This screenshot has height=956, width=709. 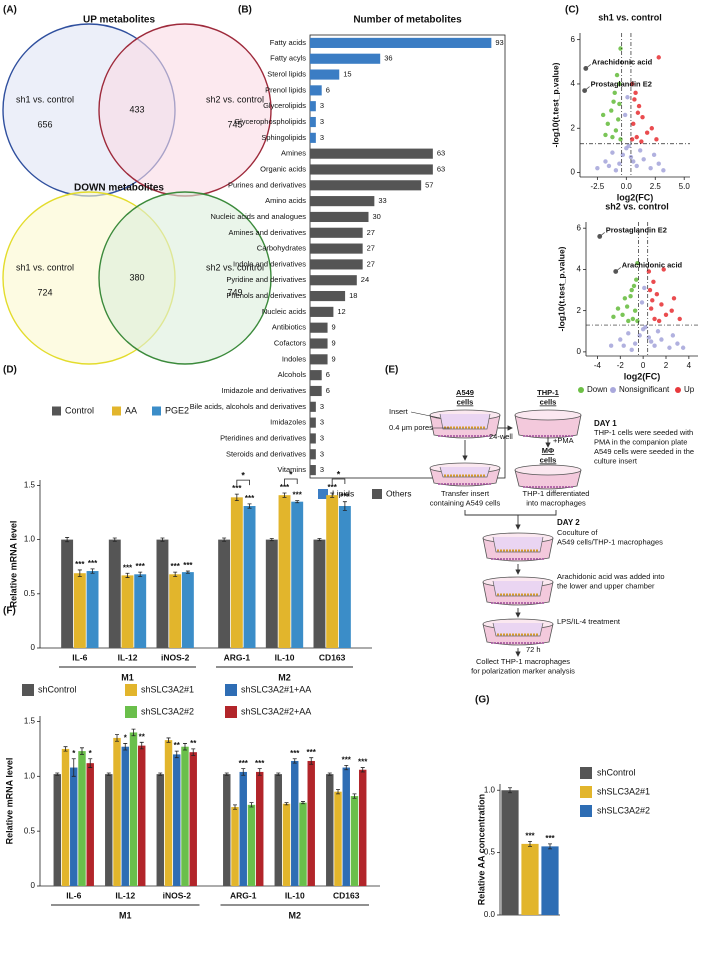 What do you see at coordinates (637, 206) in the screenshot?
I see `chart-title: sh2 vs. control` at bounding box center [637, 206].